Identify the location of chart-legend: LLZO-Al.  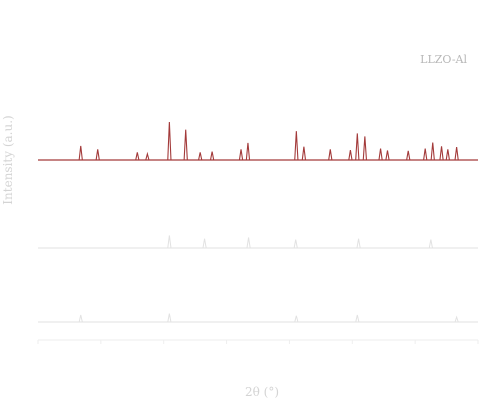
(443, 59).